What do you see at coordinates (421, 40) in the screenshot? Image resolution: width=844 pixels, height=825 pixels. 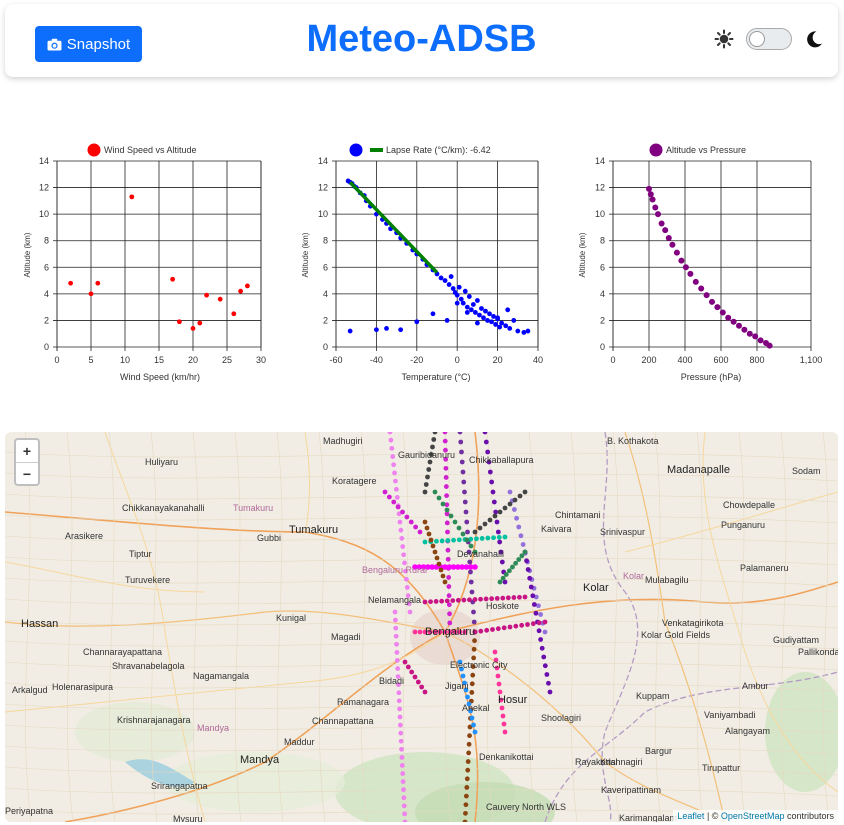 I see `header-bar: Snapshot Meteo-ADSB` at bounding box center [421, 40].